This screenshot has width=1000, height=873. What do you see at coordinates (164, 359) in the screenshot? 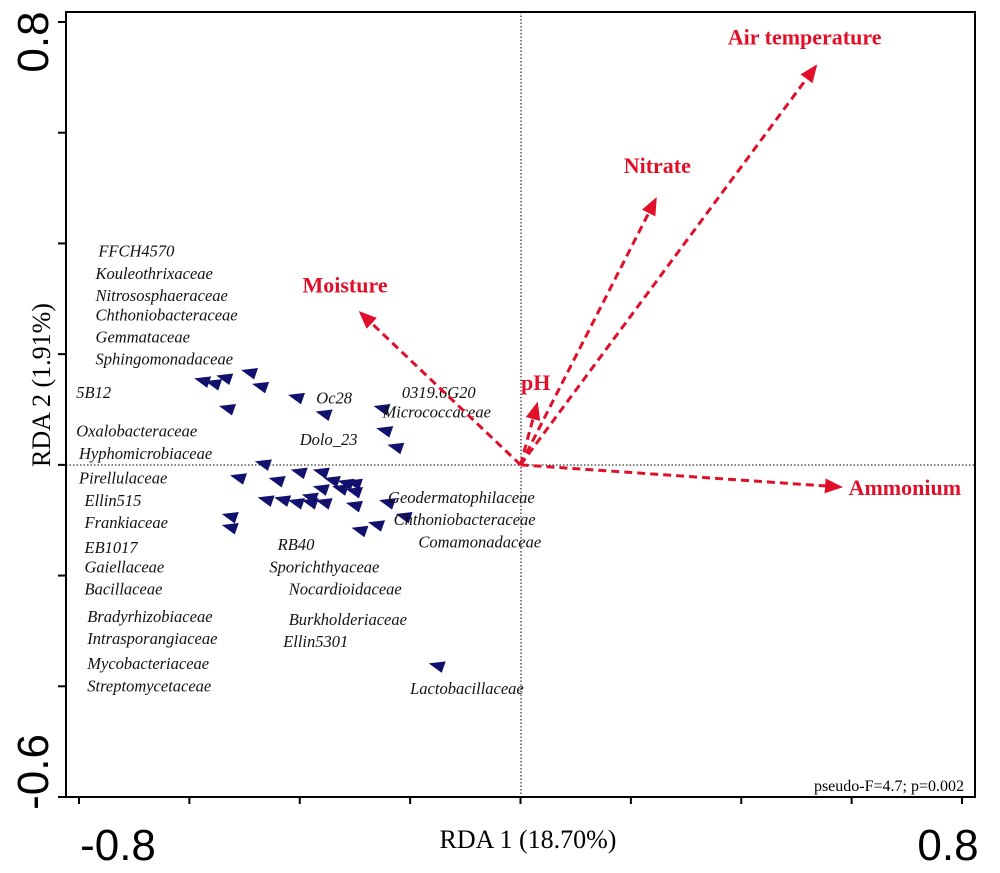
I see `species-label: Sphingomonadaceae` at bounding box center [164, 359].